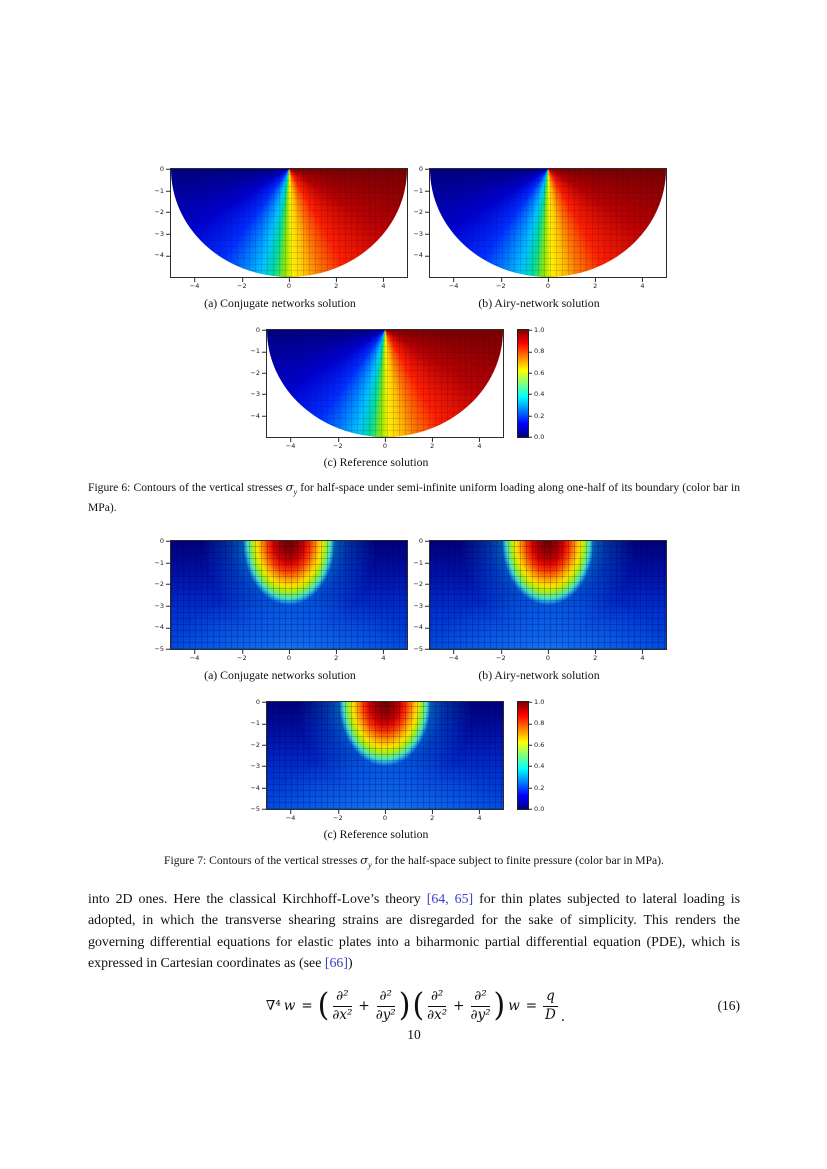 Image resolution: width=827 pixels, height=1169 pixels. Describe the element at coordinates (514, 1006) in the screenshot. I see `math-term: w` at that location.